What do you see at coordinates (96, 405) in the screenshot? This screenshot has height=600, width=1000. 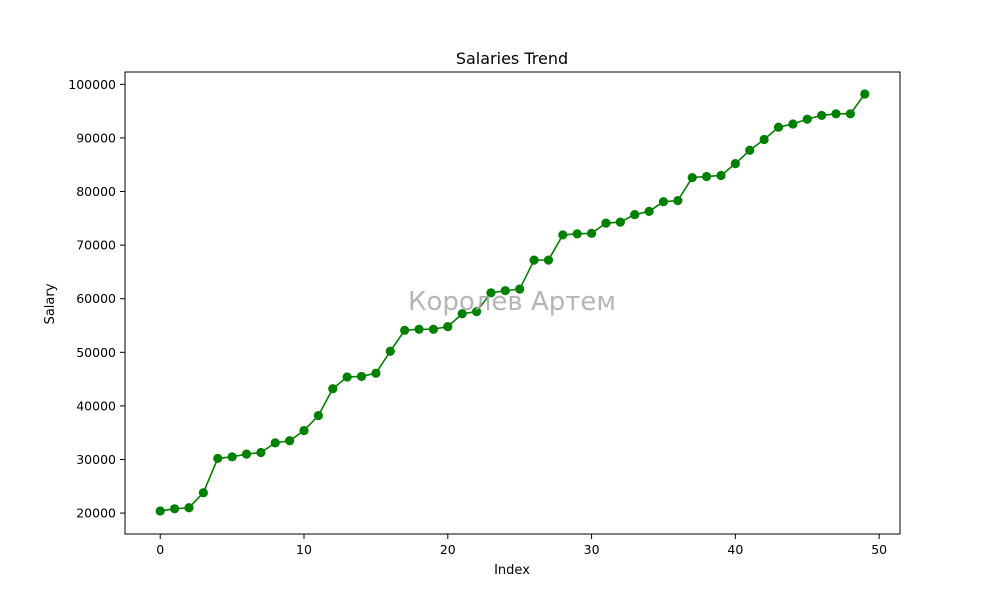 I see `y-tick-label: 40000` at bounding box center [96, 405].